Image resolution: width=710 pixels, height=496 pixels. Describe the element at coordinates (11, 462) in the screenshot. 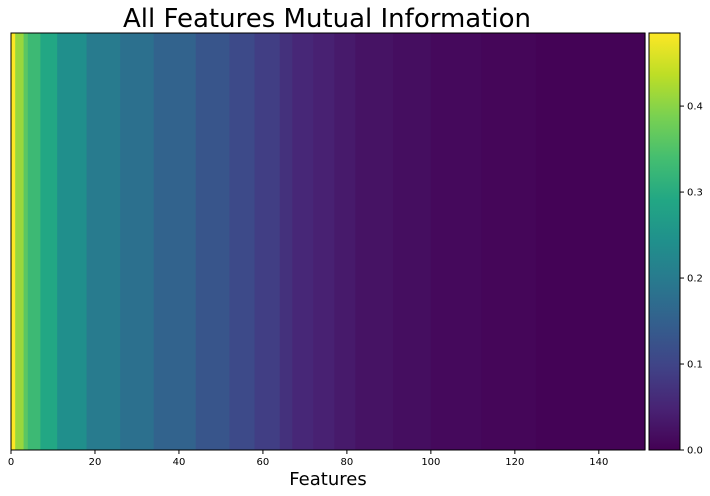

I see `x-tick-label: 0` at that location.